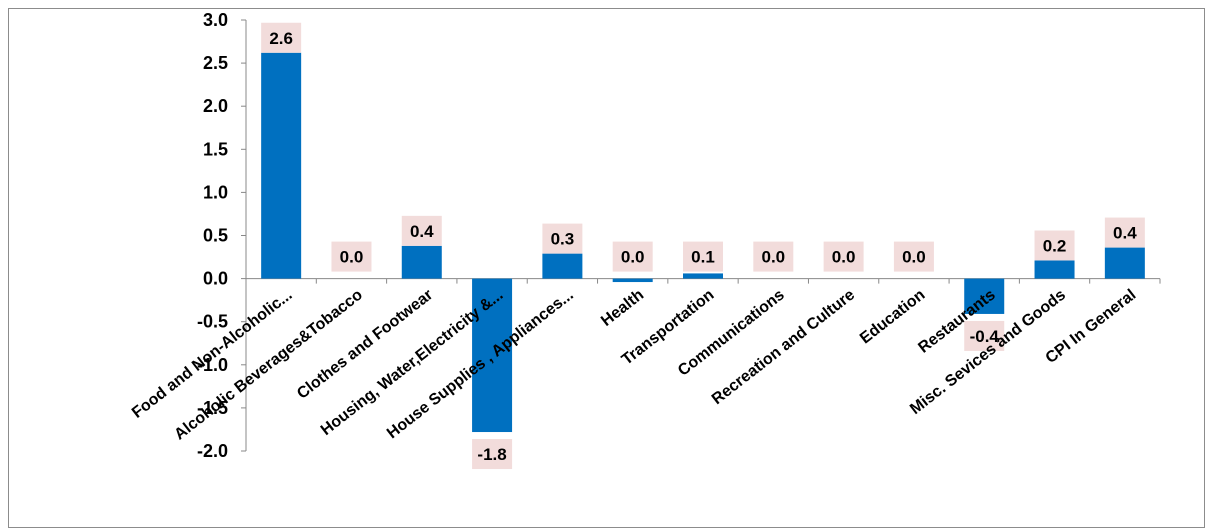  Describe the element at coordinates (215, 149) in the screenshot. I see `y-tick-label: 1.5` at that location.